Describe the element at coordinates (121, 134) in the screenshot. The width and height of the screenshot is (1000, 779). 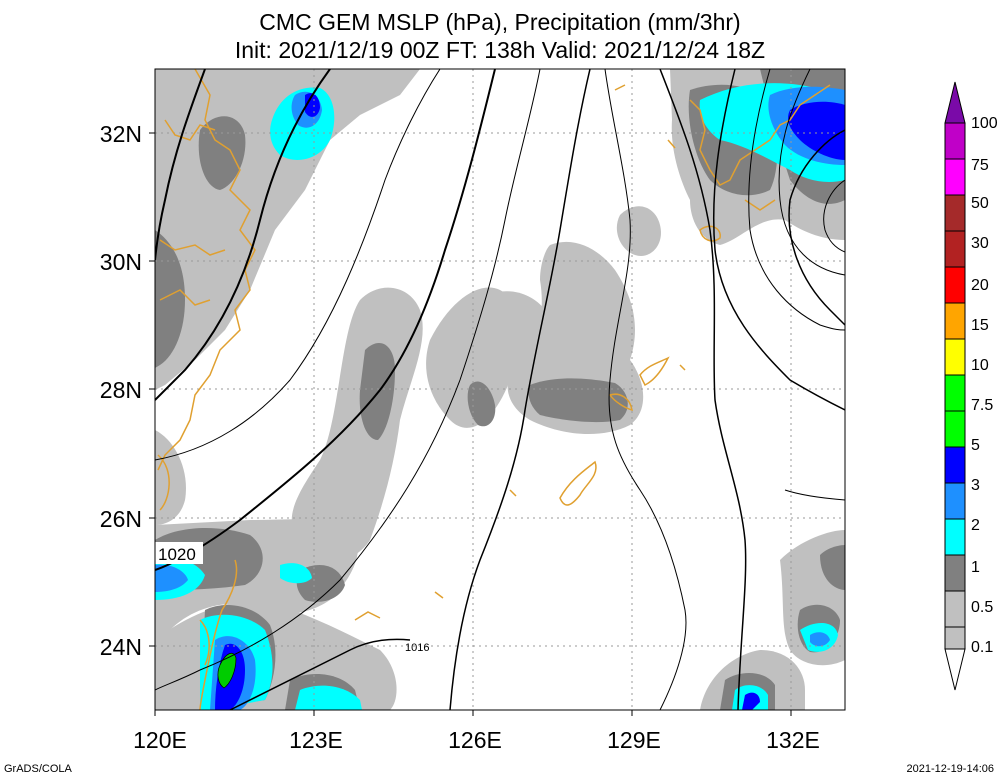
I see `y-tick-32N: 32N` at that location.